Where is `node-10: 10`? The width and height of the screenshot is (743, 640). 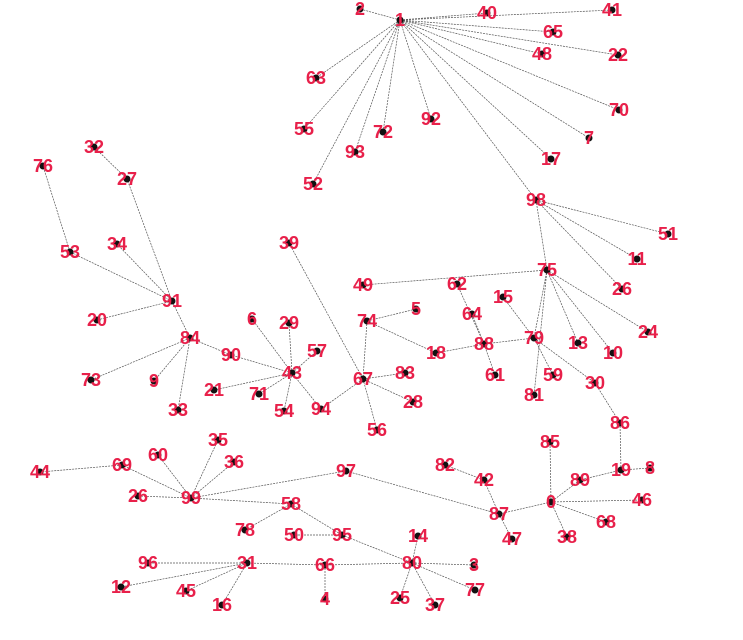
node-10: 10 is located at coordinates (613, 353).